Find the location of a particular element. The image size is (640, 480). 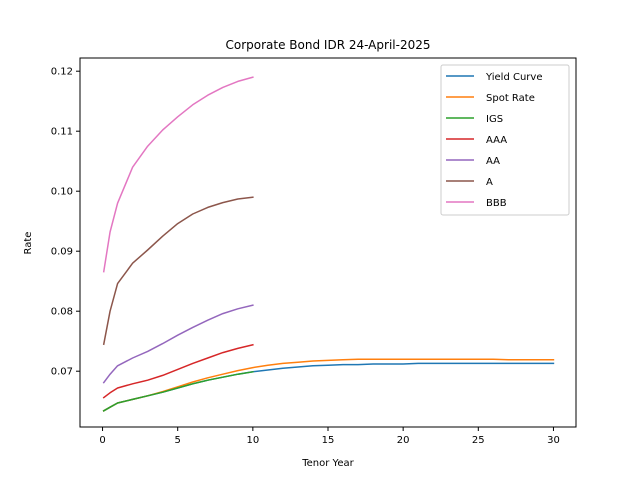

series-line-aa is located at coordinates (178, 344).